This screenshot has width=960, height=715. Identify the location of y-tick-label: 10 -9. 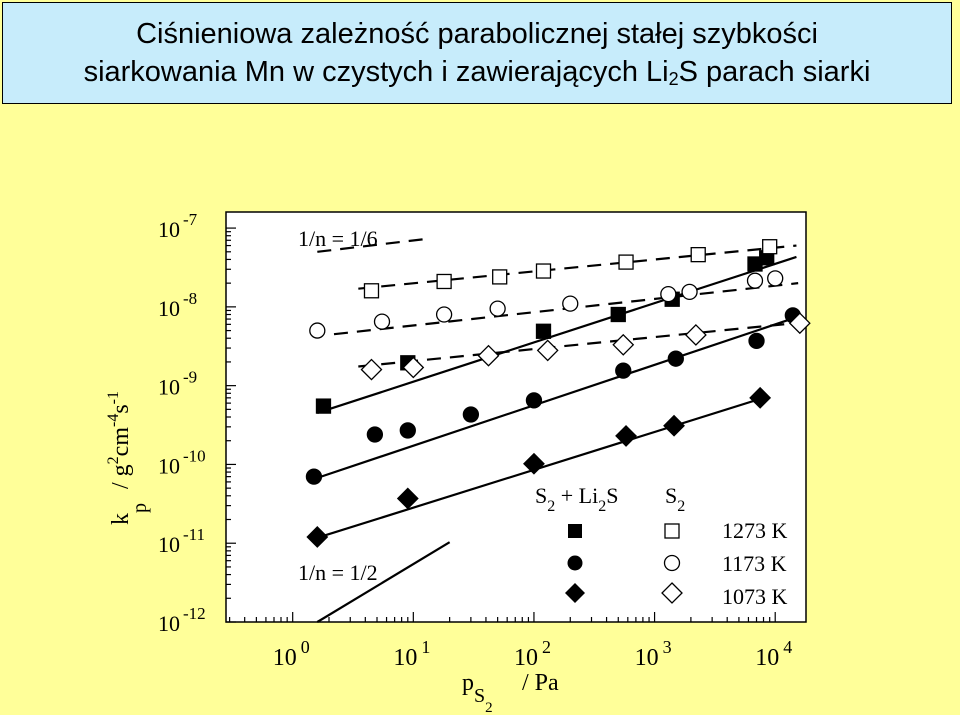
(177, 384).